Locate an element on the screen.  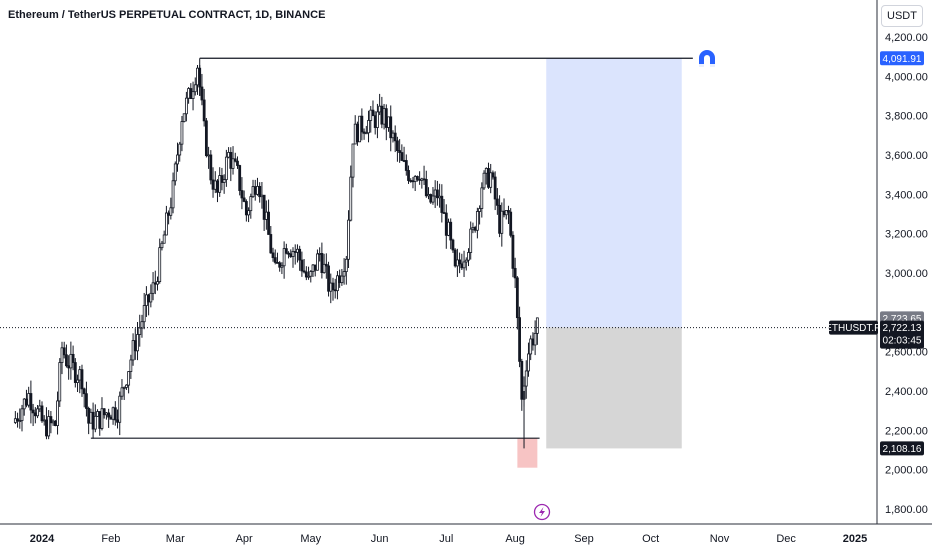
price-tick-label: 3,000.00 is located at coordinates (906, 274).